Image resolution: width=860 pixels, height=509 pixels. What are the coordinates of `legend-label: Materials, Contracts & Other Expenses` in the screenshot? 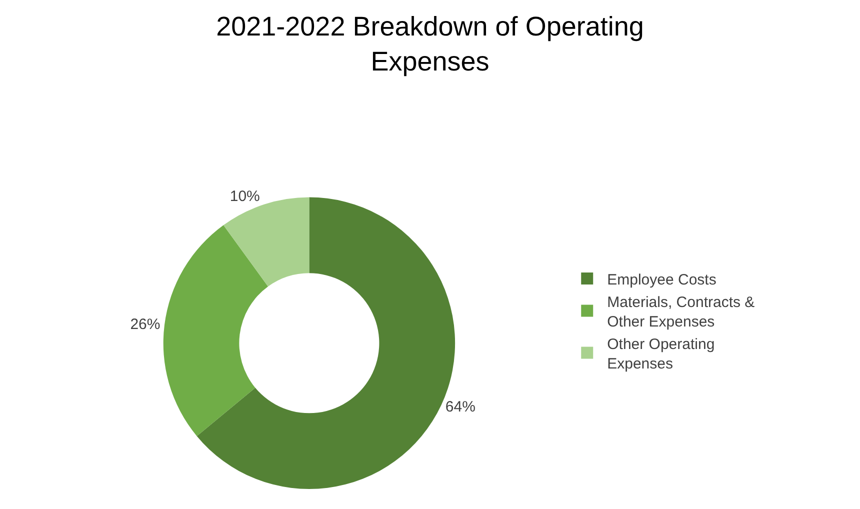 It's located at (681, 312).